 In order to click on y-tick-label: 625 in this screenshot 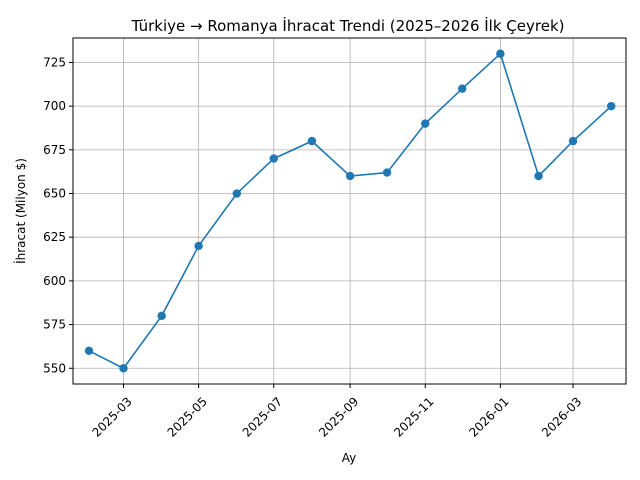, I will do `click(54, 237)`.